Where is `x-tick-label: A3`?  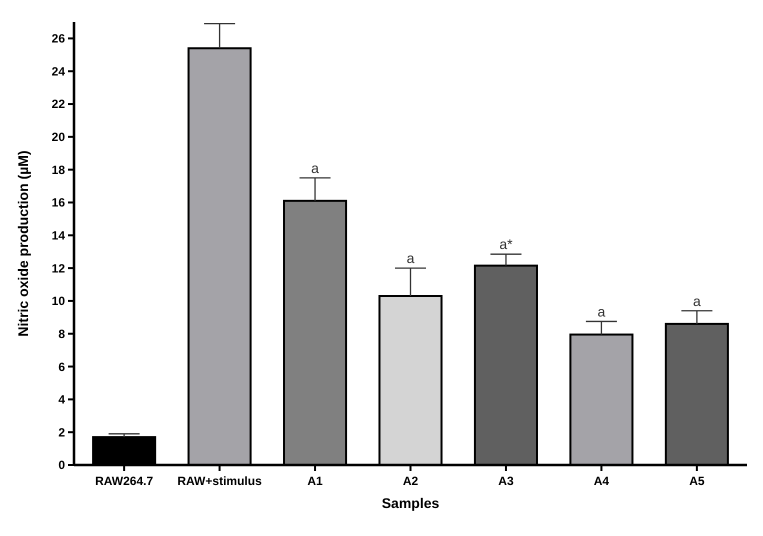 x-tick-label: A3 is located at coordinates (506, 481).